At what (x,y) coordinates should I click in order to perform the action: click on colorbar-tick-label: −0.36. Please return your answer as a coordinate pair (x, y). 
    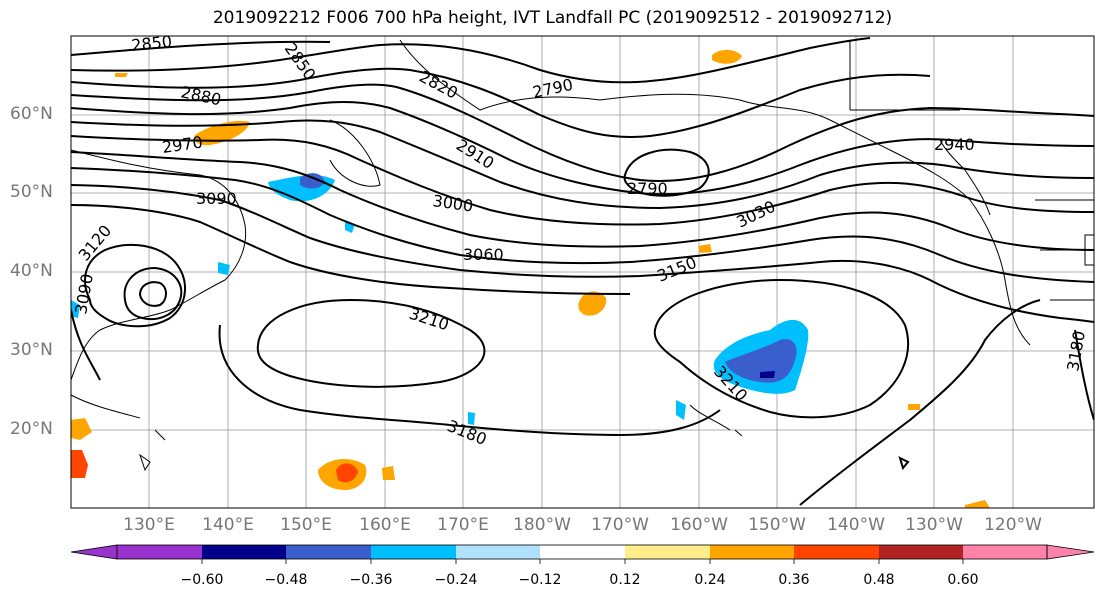
    Looking at the image, I should click on (371, 580).